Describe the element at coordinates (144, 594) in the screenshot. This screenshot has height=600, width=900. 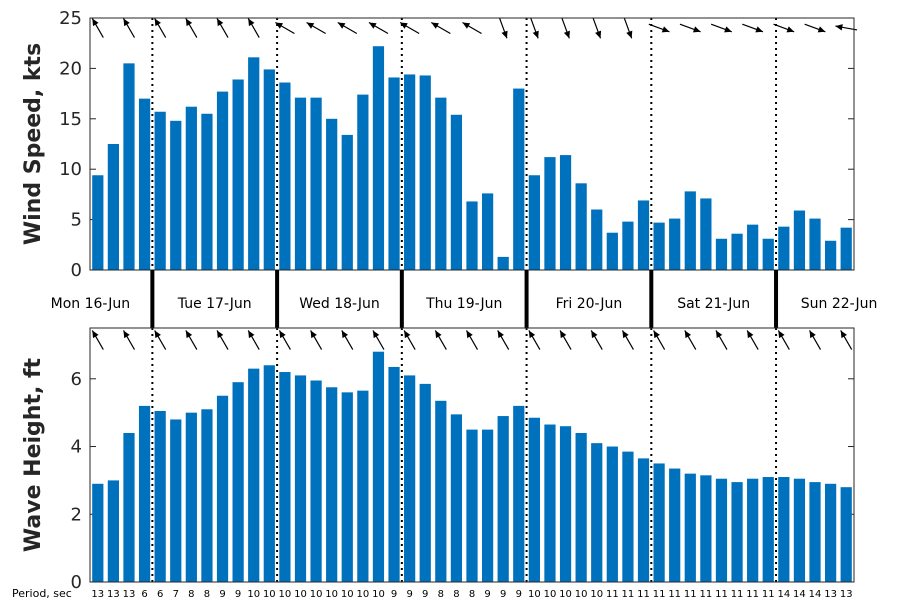
I see `period-value: 6` at that location.